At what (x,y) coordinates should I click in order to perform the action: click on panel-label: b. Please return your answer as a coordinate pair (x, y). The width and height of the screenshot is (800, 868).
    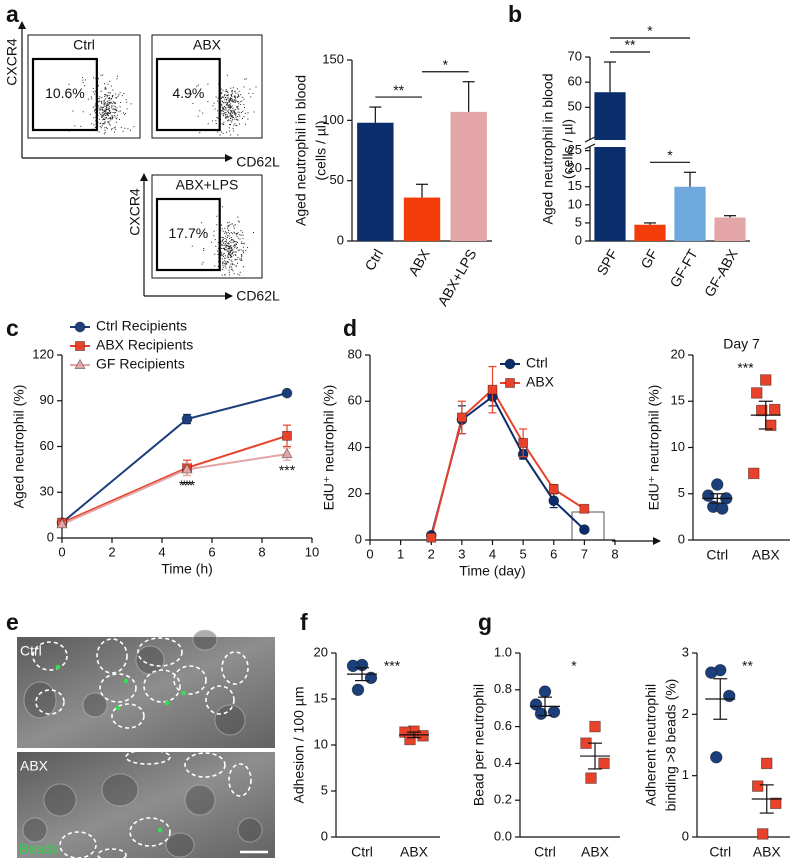
    Looking at the image, I should click on (515, 14).